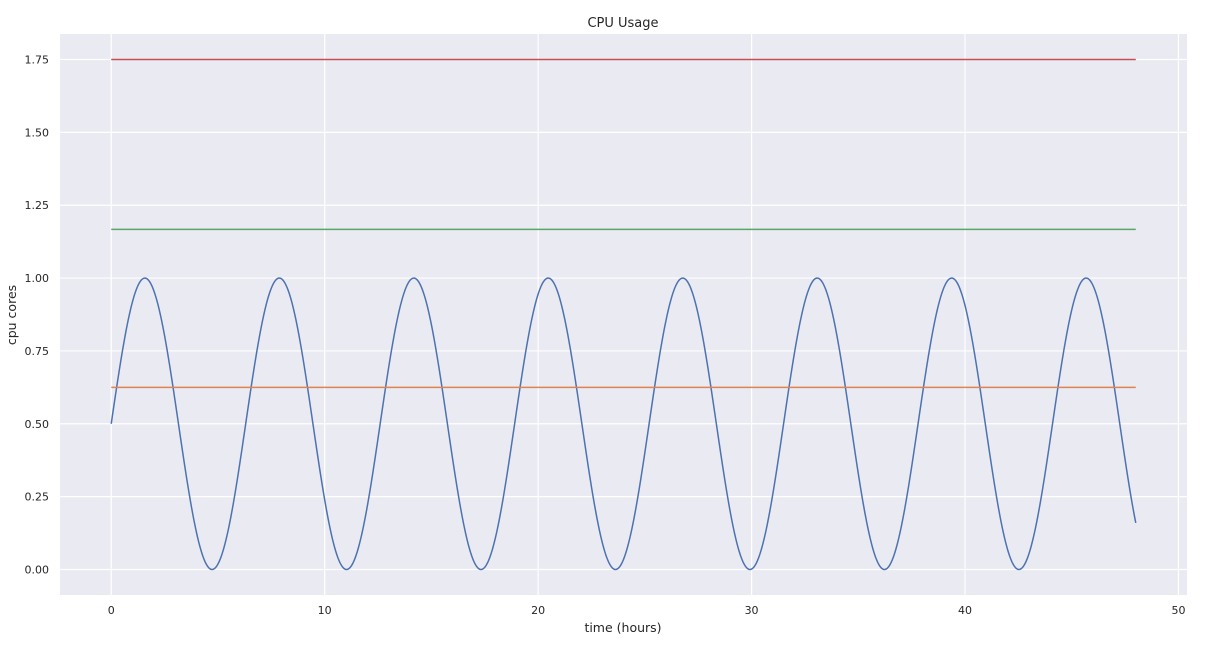  What do you see at coordinates (11, 315) in the screenshot?
I see `y-axis-label: cpu cores` at bounding box center [11, 315].